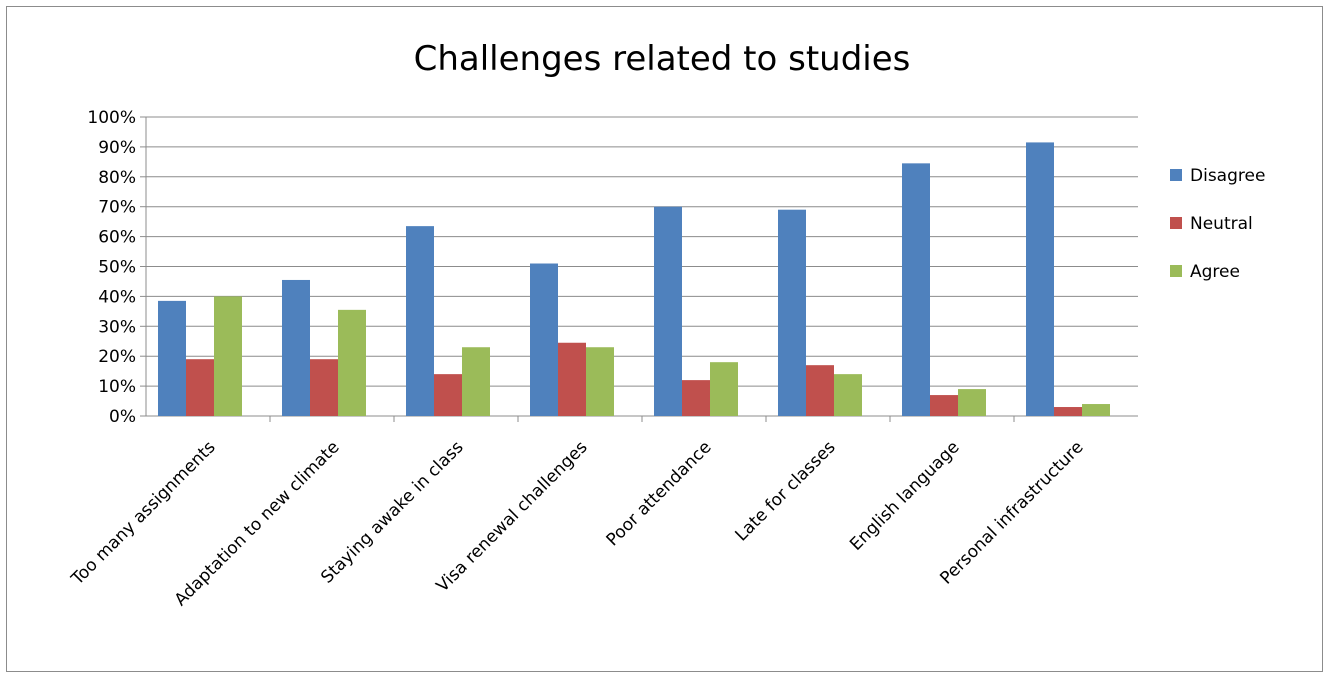  I want to click on y-tick-label: 0%, so click(122, 417).